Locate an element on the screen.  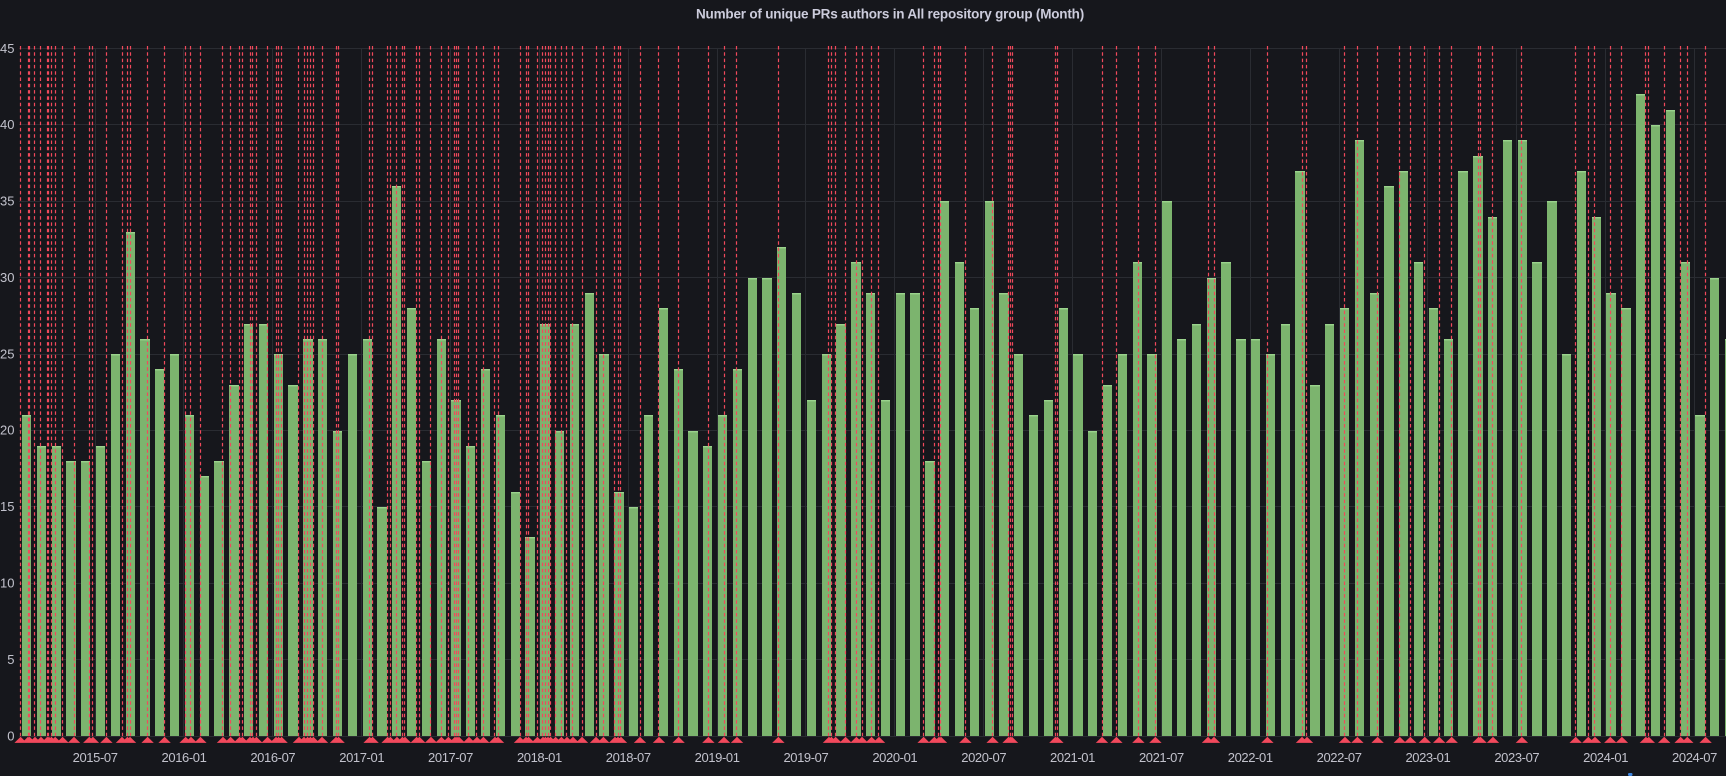
svg-text: 2015-07 is located at coordinates (95, 757).